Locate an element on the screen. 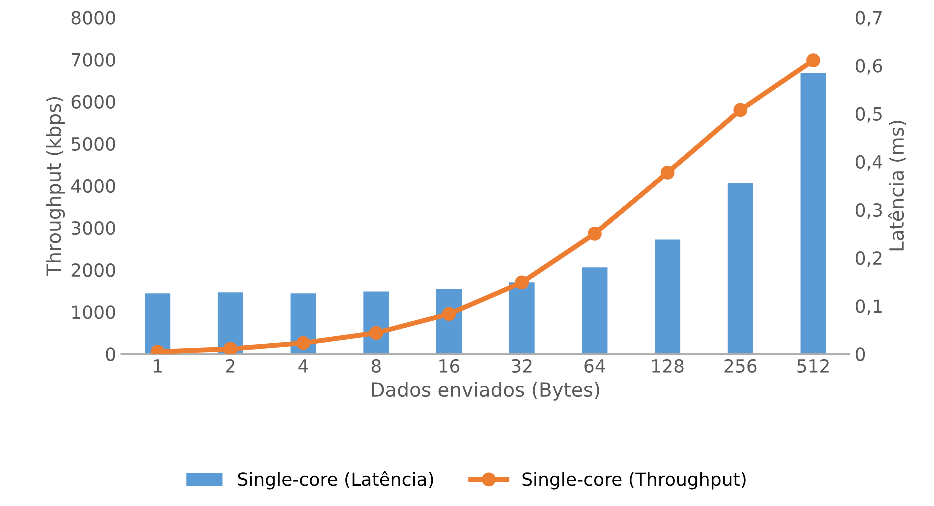 Image resolution: width=934 pixels, height=506 pixels. x-tick-label: 64 is located at coordinates (595, 366).